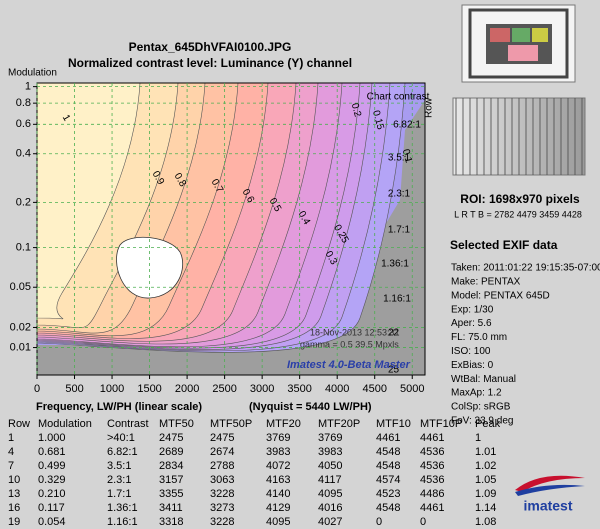 This screenshot has width=600, height=529. I want to click on table-cell: 2689, so click(171, 452).